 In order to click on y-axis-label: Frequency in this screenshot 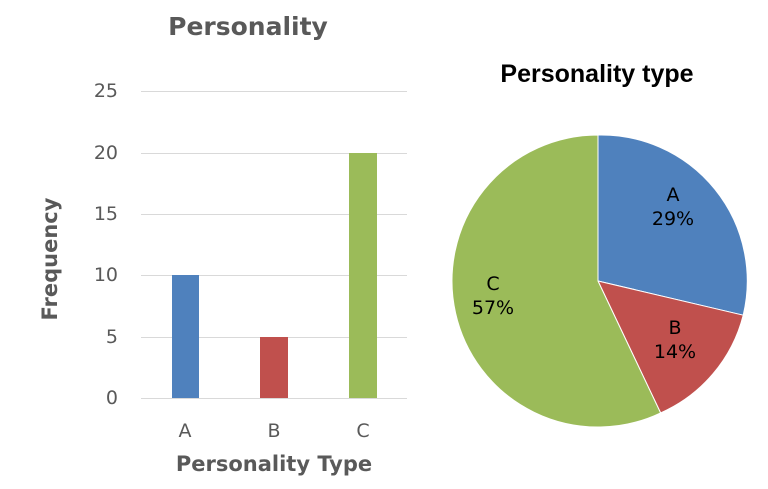, I will do `click(50, 259)`.